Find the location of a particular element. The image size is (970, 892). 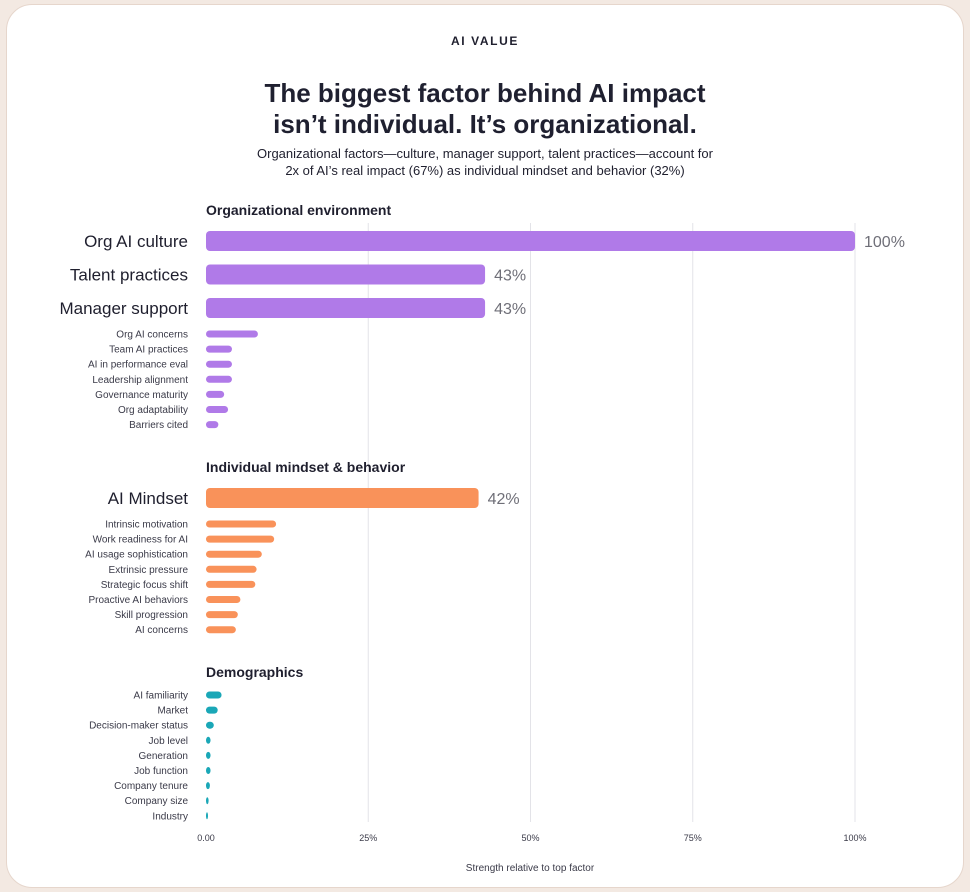

bar-label: Market is located at coordinates (172, 711).